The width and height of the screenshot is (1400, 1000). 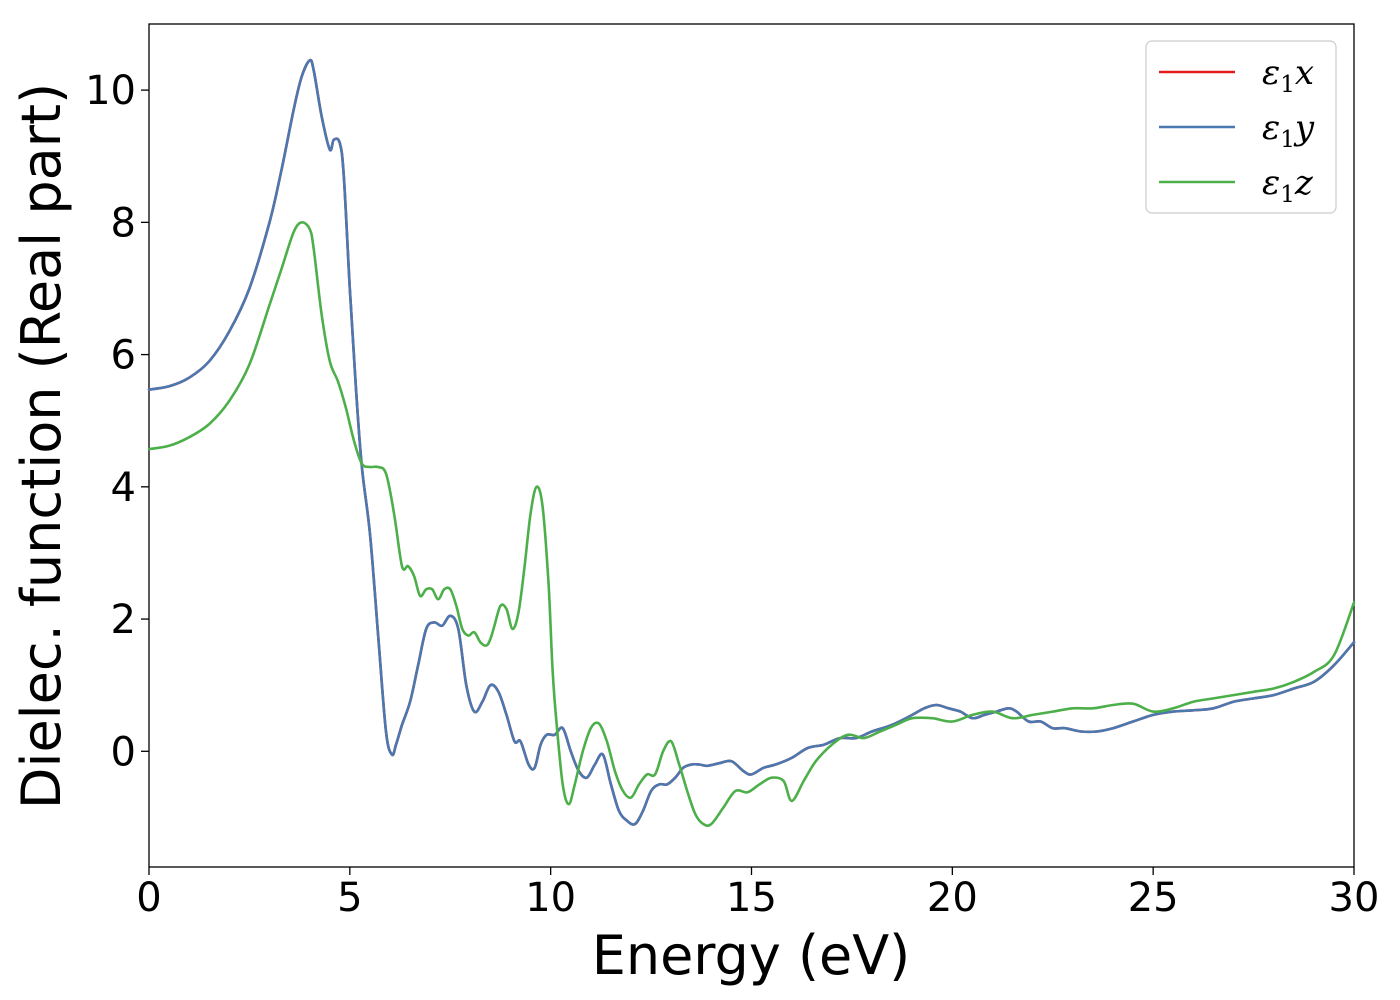 I want to click on y-axis: 0 2 4 6 8 10, so click(x=117, y=421).